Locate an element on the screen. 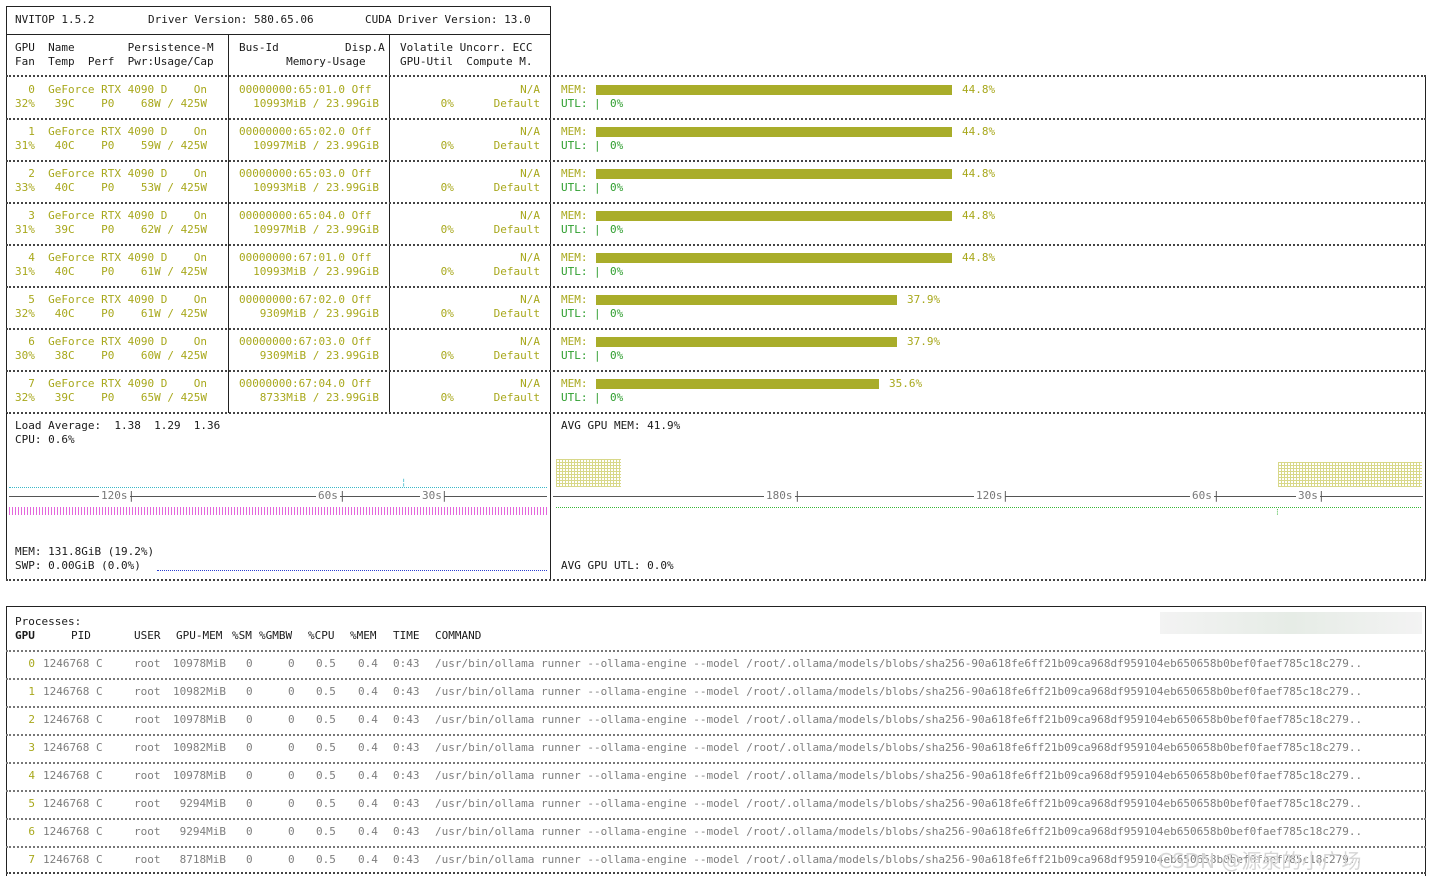 The height and width of the screenshot is (883, 1431). proc-header-time: TIME is located at coordinates (406, 635).